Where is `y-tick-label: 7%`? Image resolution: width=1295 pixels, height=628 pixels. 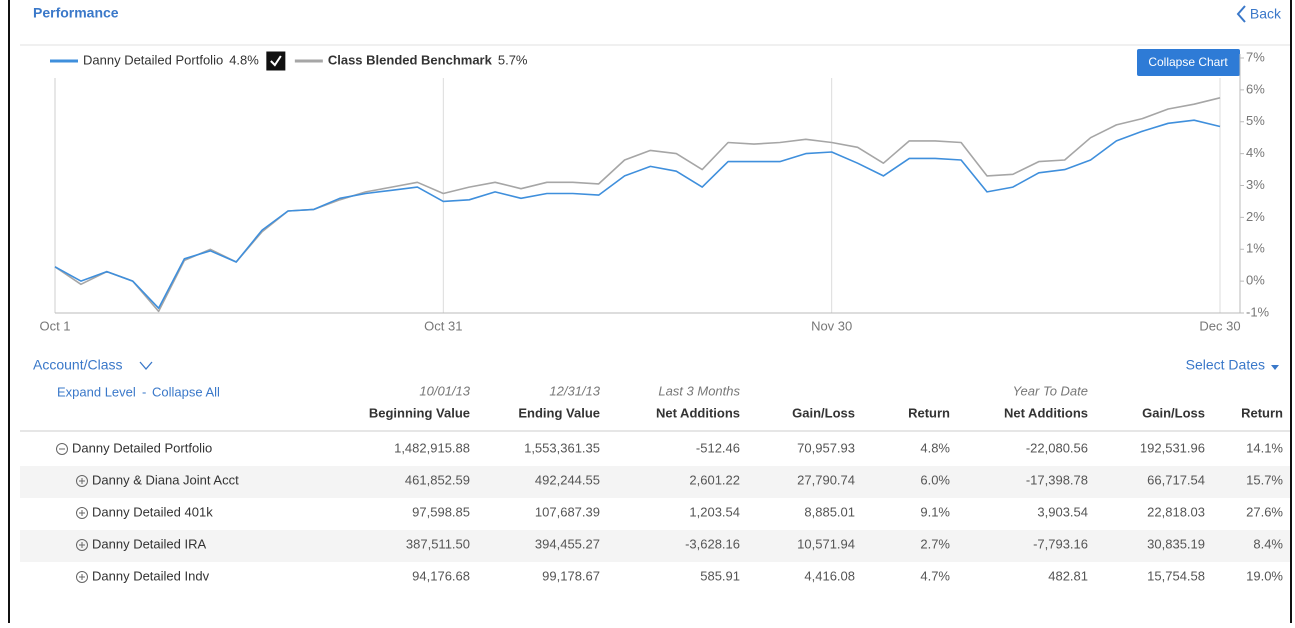 y-tick-label: 7% is located at coordinates (1255, 56).